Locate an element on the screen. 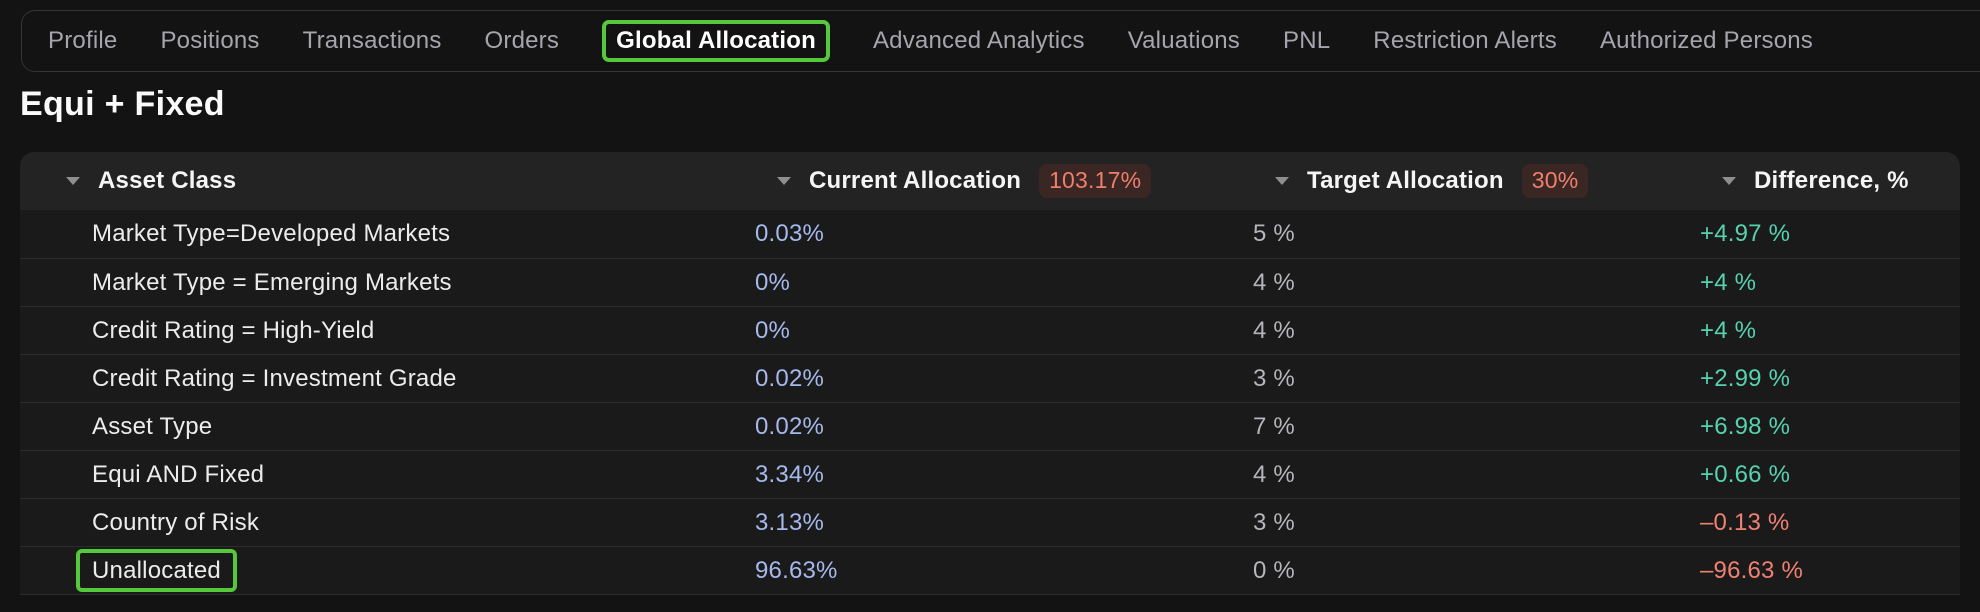 Image resolution: width=1980 pixels, height=612 pixels. column-header-label: Difference, % is located at coordinates (1831, 180).